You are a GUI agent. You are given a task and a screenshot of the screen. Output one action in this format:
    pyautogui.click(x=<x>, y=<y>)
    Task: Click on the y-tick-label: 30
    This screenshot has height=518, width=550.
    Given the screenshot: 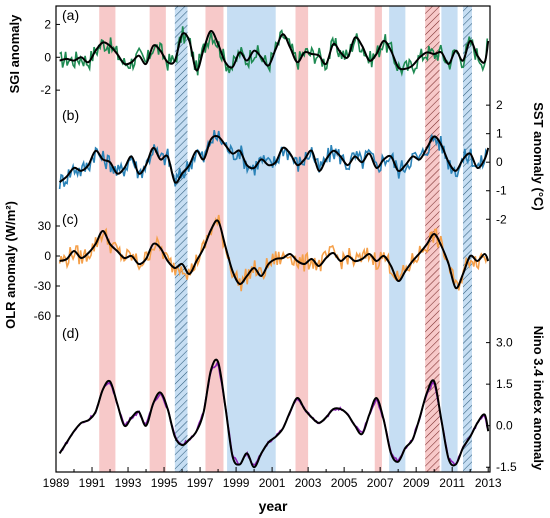 What is the action you would take?
    pyautogui.click(x=45, y=226)
    